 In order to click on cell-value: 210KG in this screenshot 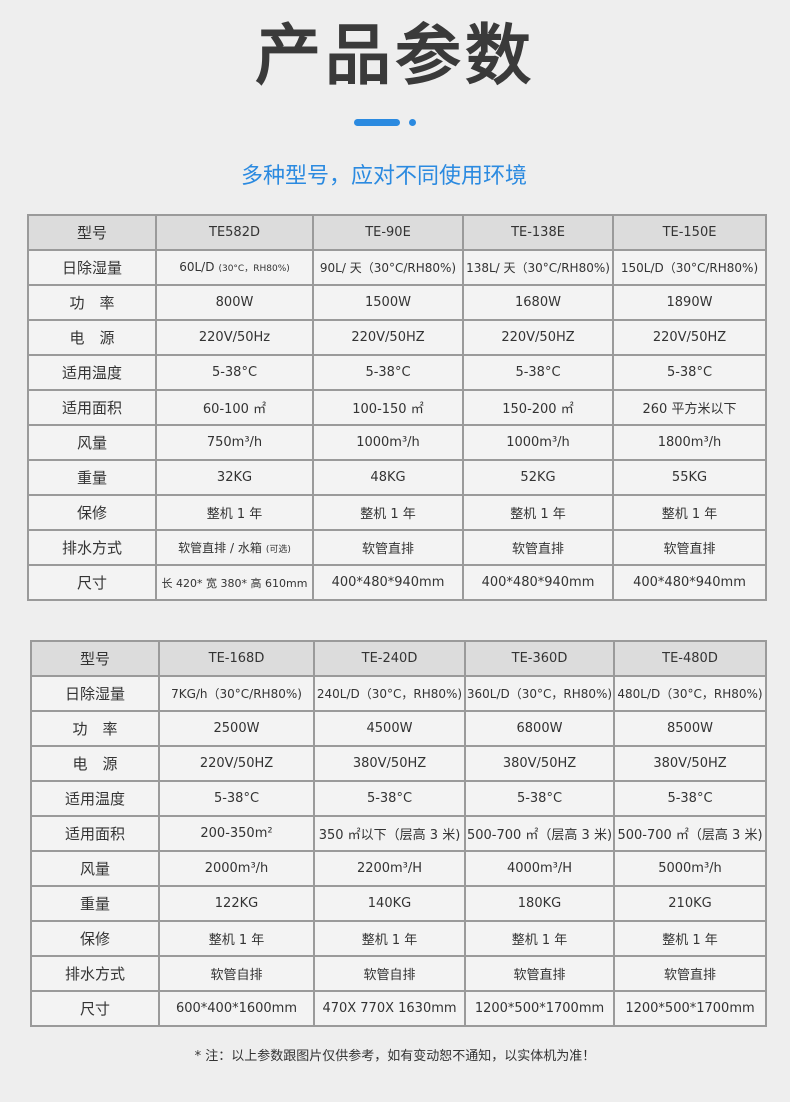, I will do `click(690, 903)`.